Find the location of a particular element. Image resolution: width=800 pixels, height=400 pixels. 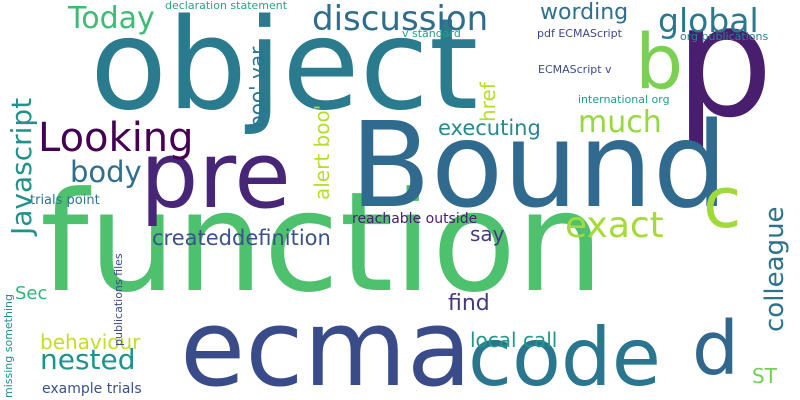

word-wording: wording is located at coordinates (584, 12).